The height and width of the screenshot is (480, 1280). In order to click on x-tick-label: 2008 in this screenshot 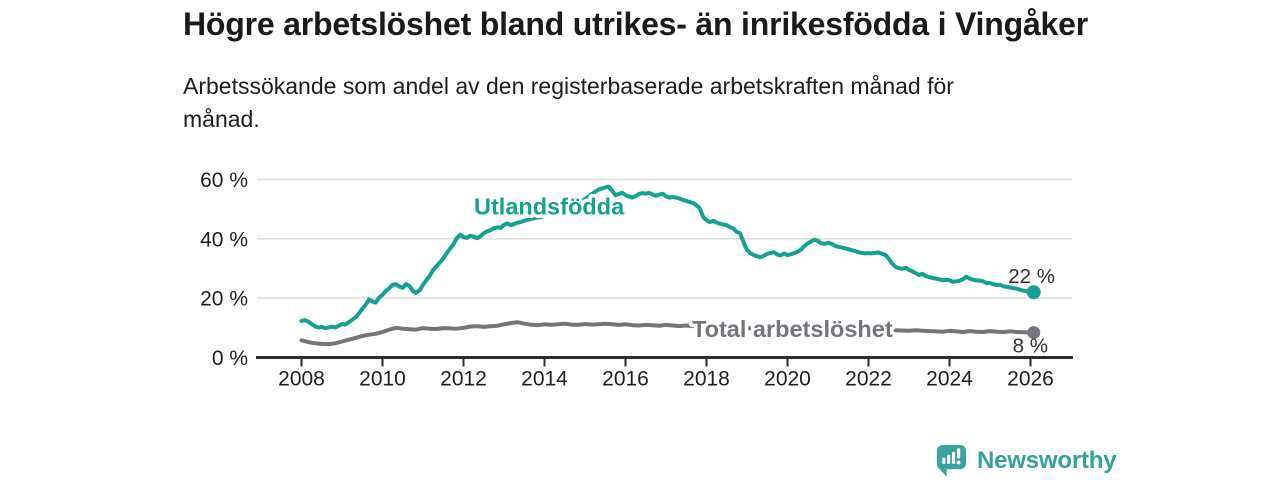, I will do `click(301, 379)`.